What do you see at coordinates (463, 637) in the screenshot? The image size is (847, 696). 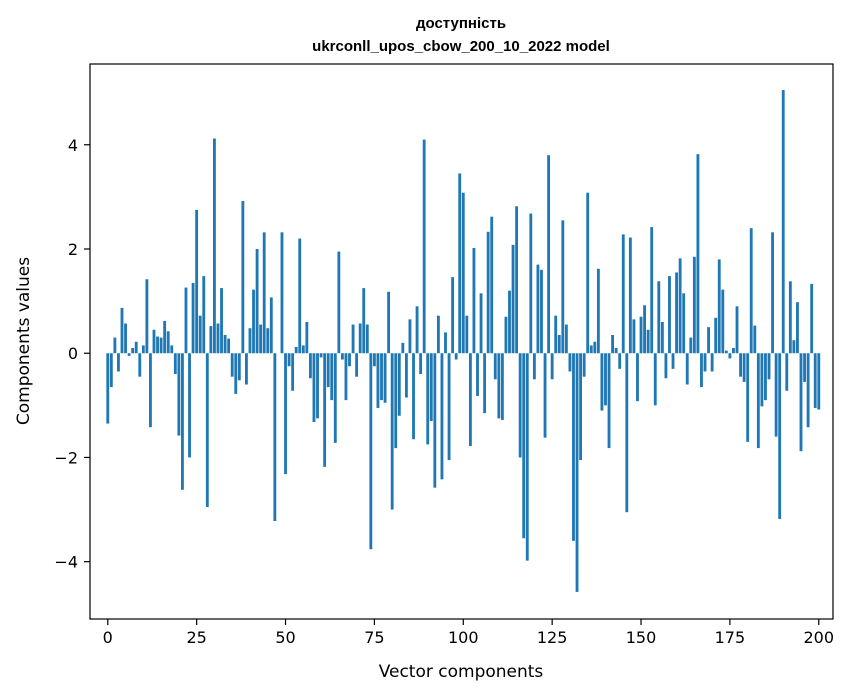 I see `x-tick-label-100: 100` at bounding box center [463, 637].